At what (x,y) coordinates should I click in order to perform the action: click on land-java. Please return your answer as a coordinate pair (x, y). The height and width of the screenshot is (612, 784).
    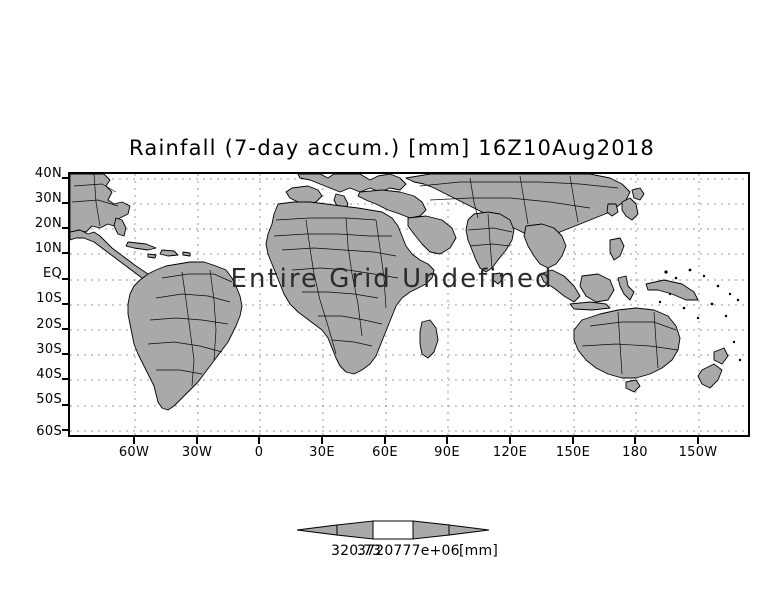
    Looking at the image, I should click on (590, 306).